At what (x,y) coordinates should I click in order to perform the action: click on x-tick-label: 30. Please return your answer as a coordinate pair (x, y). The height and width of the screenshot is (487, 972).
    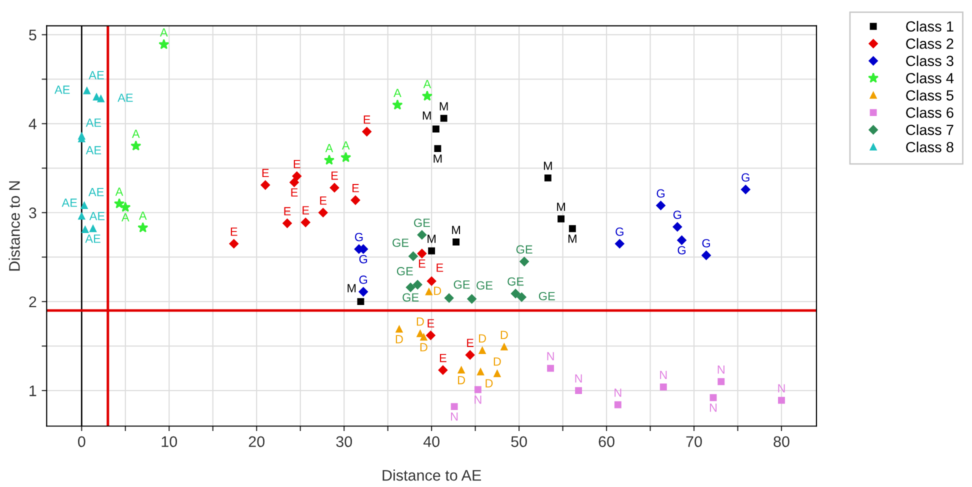
    Looking at the image, I should click on (344, 442).